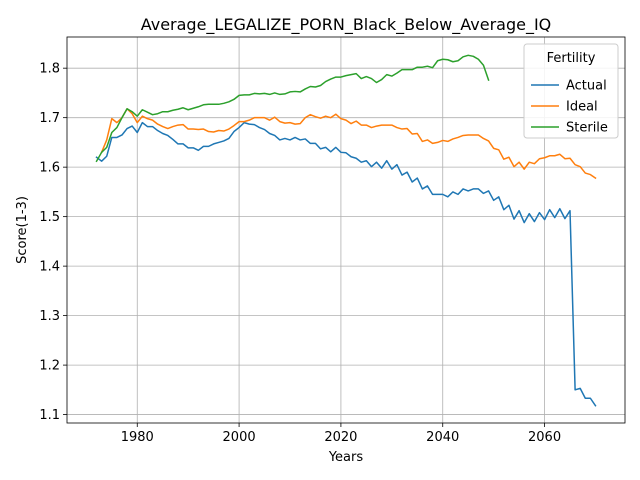 This screenshot has height=480, width=640. What do you see at coordinates (582, 107) in the screenshot?
I see `legend-label-ideal: Ideal` at bounding box center [582, 107].